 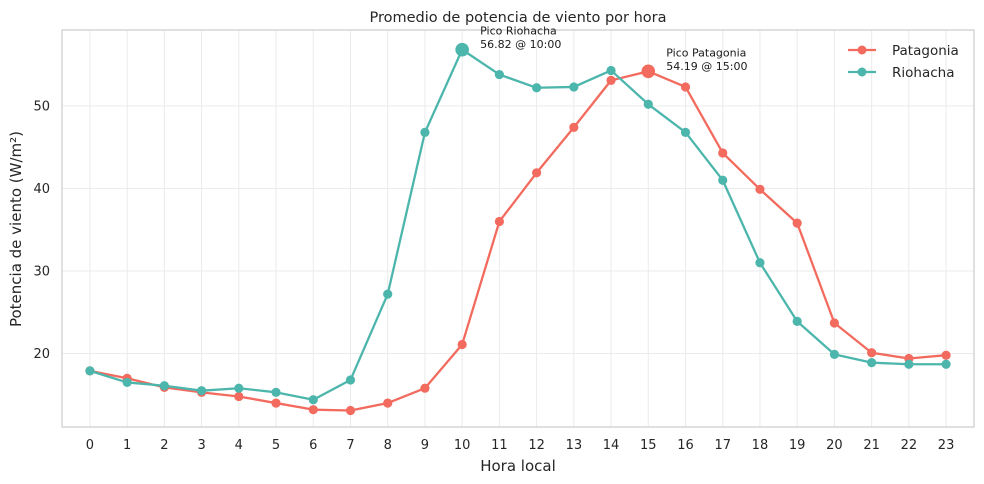 What do you see at coordinates (518, 466) in the screenshot?
I see `x-axis-label: Hora local` at bounding box center [518, 466].